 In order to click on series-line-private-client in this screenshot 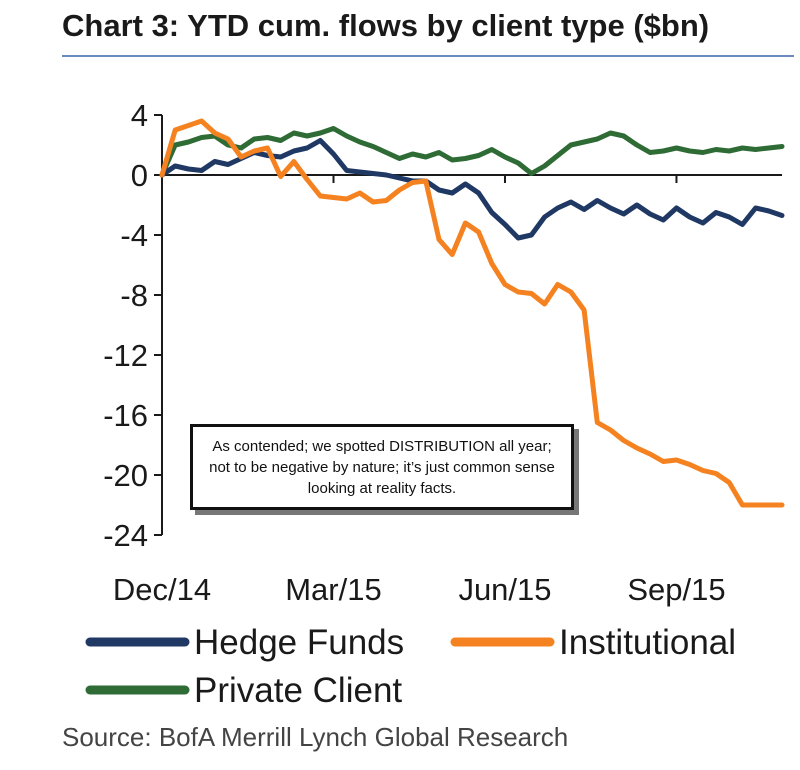, I will do `click(472, 152)`.